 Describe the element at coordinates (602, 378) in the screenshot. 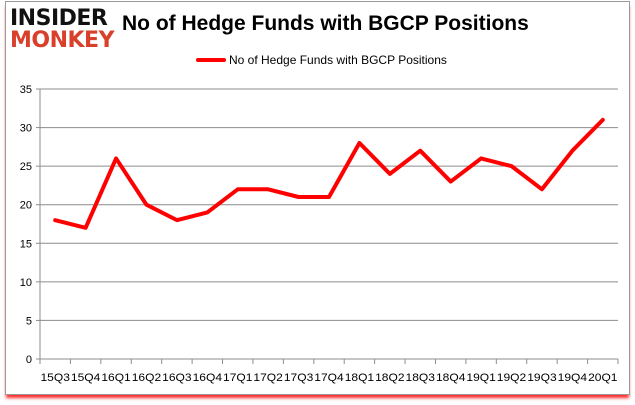

I see `x-tick-label: 20Q1` at that location.